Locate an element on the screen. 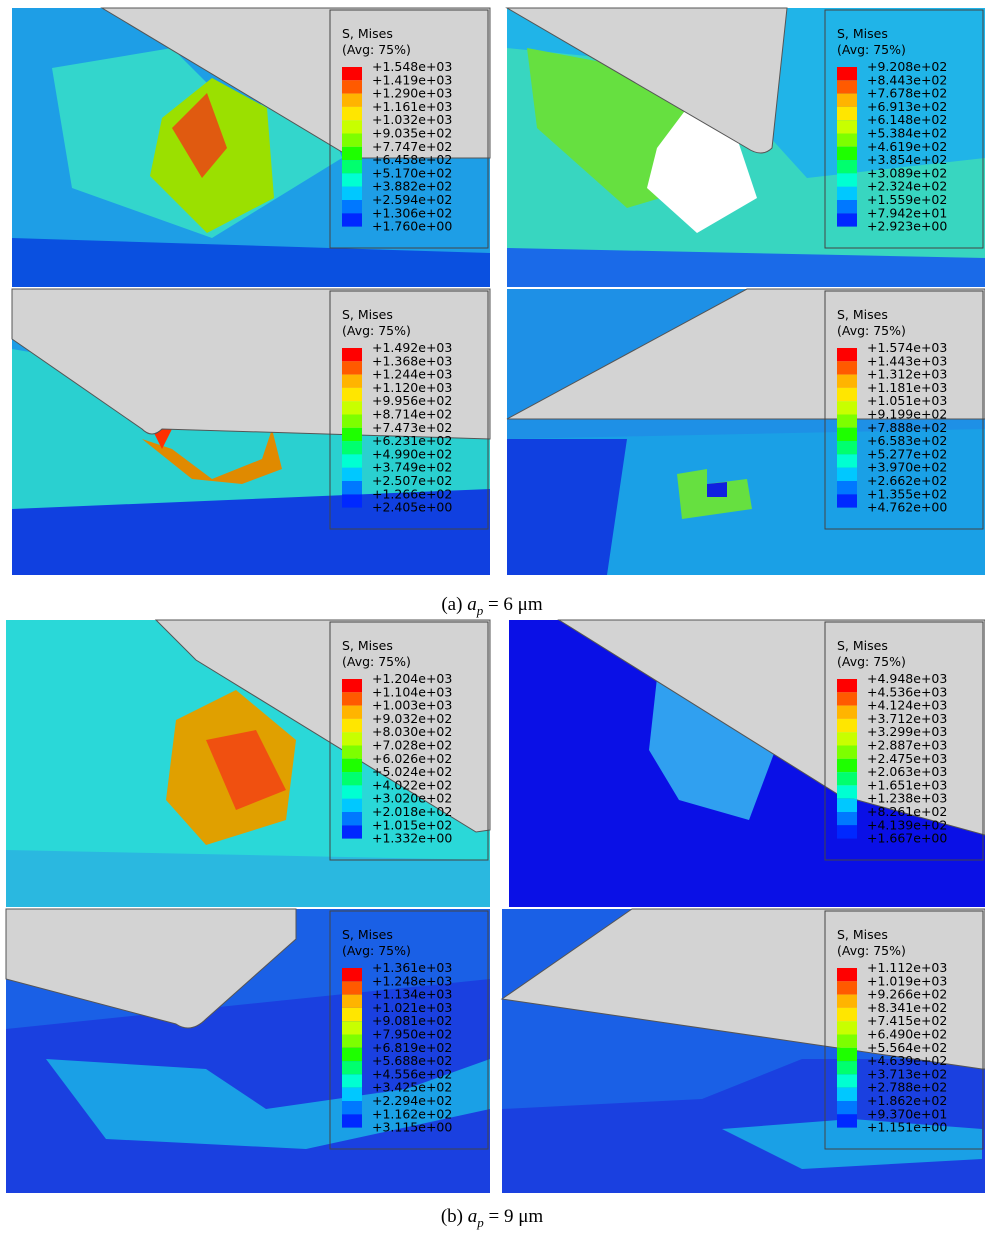 The image size is (985, 1237). legend-label: +2.405e+00 is located at coordinates (412, 507).